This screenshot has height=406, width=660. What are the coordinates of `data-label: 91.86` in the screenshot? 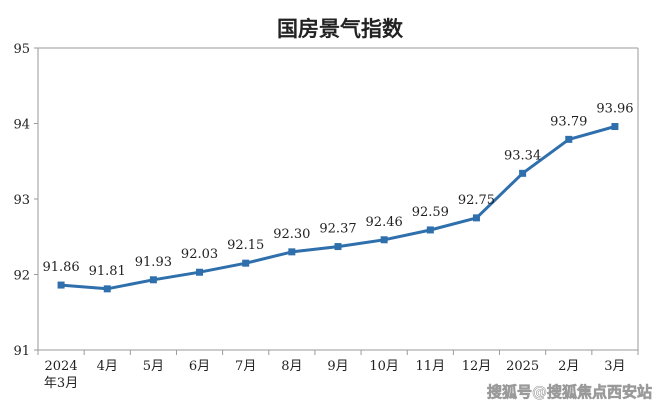 It's located at (60, 267).